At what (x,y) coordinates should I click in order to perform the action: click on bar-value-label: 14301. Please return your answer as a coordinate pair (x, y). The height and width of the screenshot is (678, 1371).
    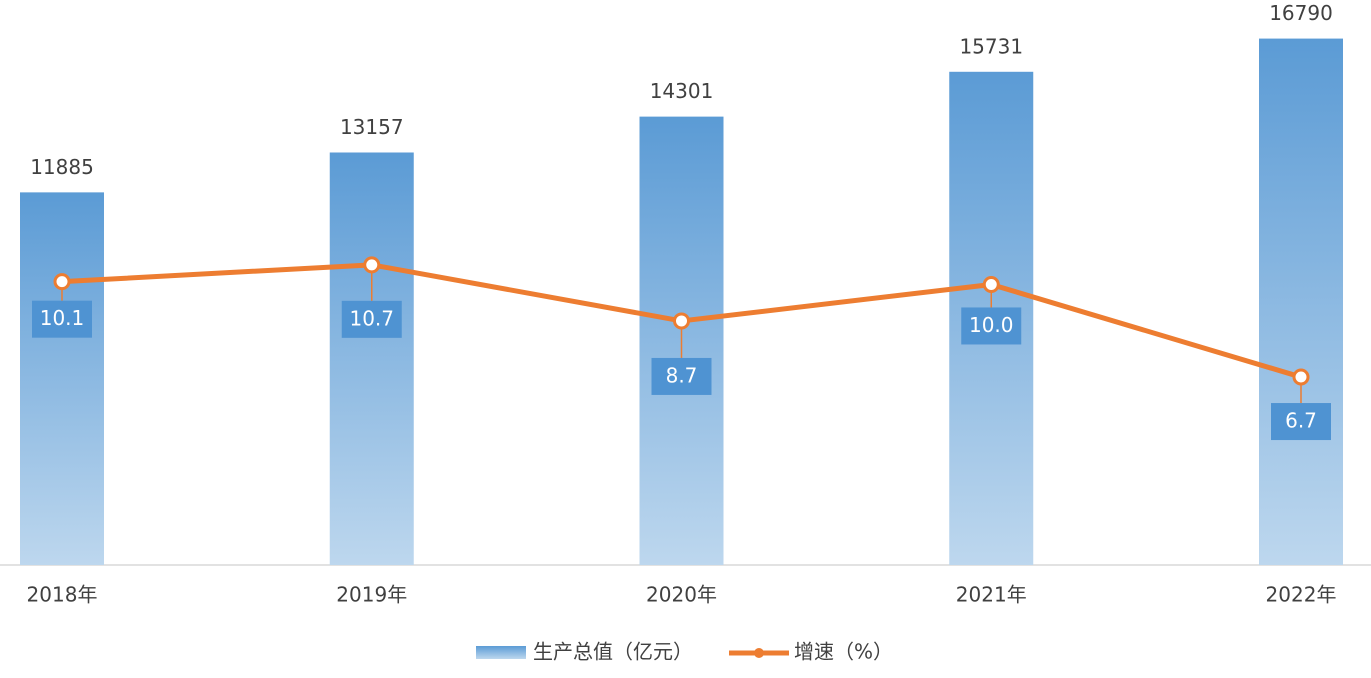
    Looking at the image, I should click on (682, 91).